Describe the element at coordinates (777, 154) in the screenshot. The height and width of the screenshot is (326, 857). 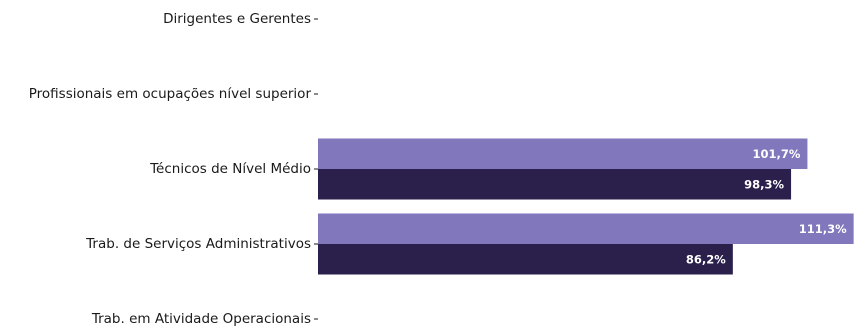
I see `data-label-series1-tecnicos-de-nivel-medio: 101,7%` at that location.